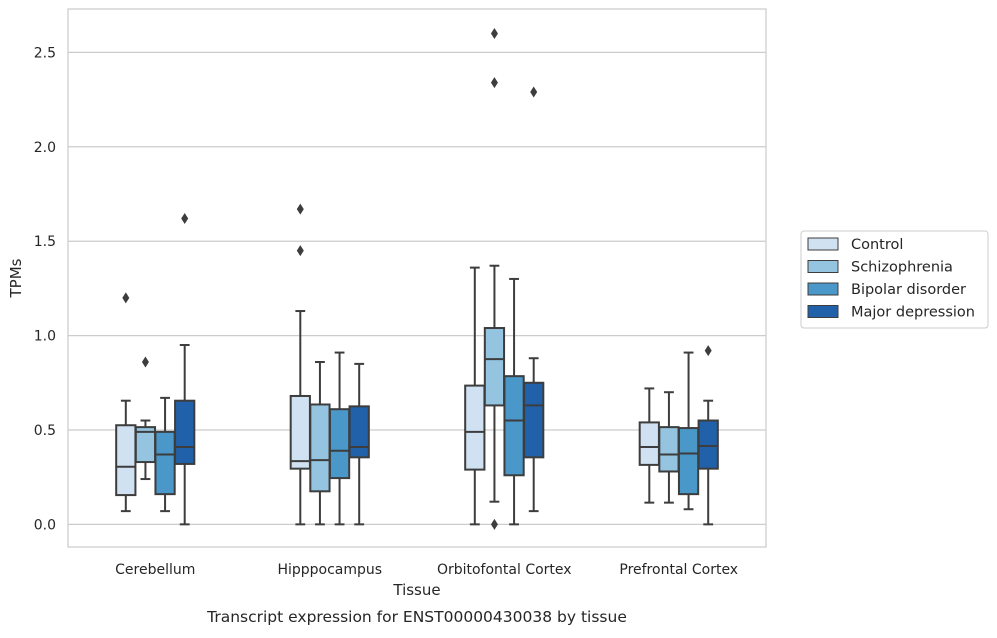 The width and height of the screenshot is (997, 638). Describe the element at coordinates (45, 53) in the screenshot. I see `y-tick-label: 2.5` at that location.